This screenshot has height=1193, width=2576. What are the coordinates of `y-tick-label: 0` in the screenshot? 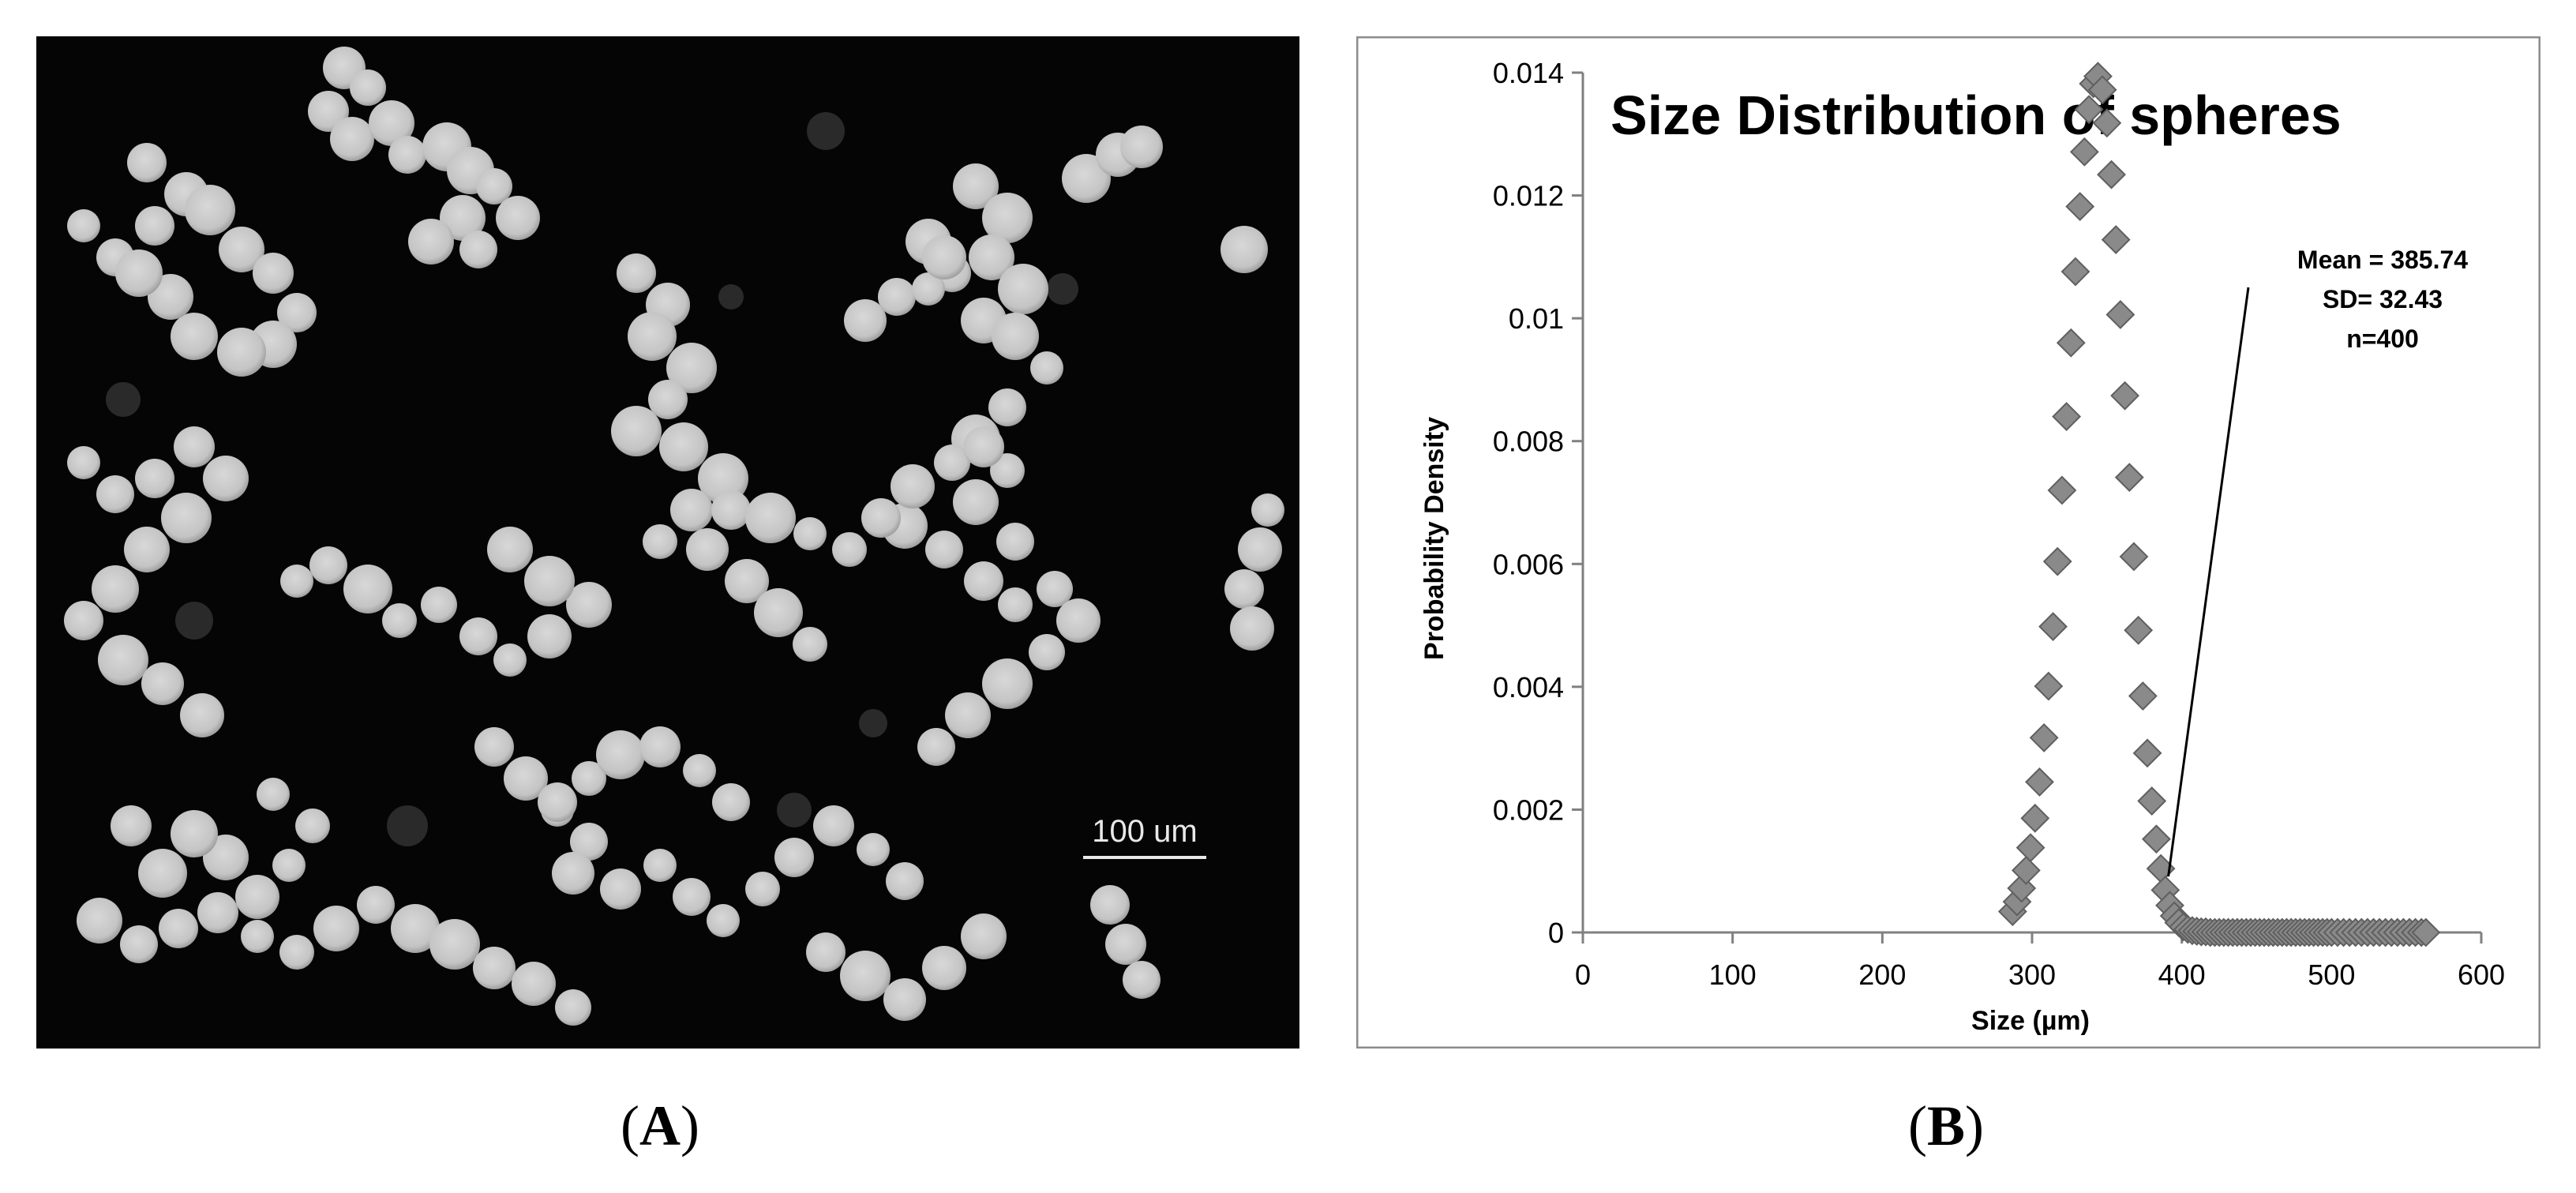 It's located at (1556, 933).